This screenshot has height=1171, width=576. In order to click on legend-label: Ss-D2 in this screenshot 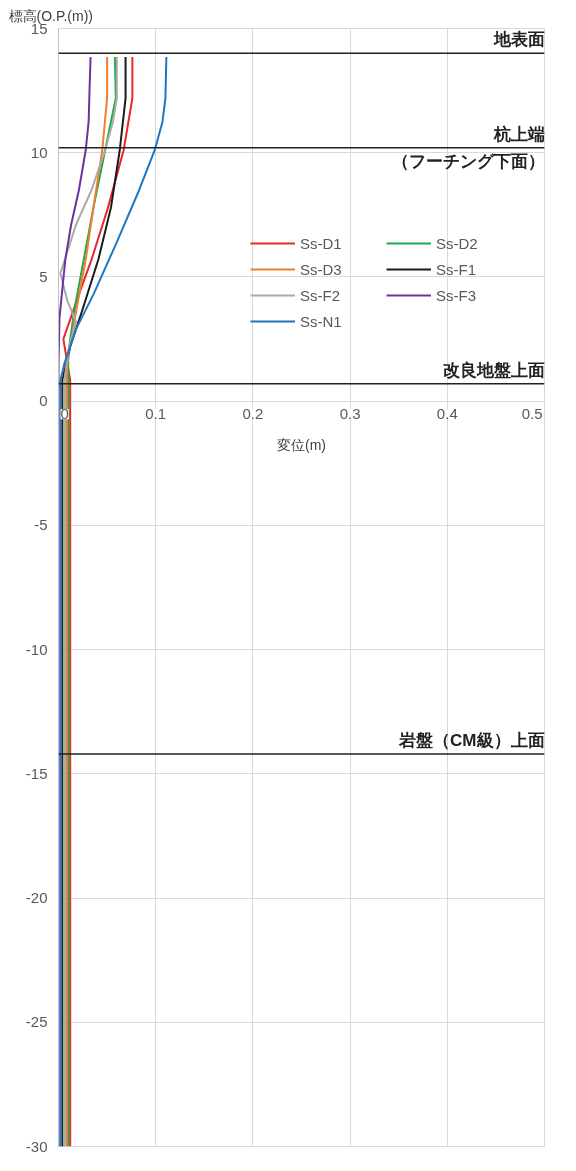, I will do `click(457, 243)`.